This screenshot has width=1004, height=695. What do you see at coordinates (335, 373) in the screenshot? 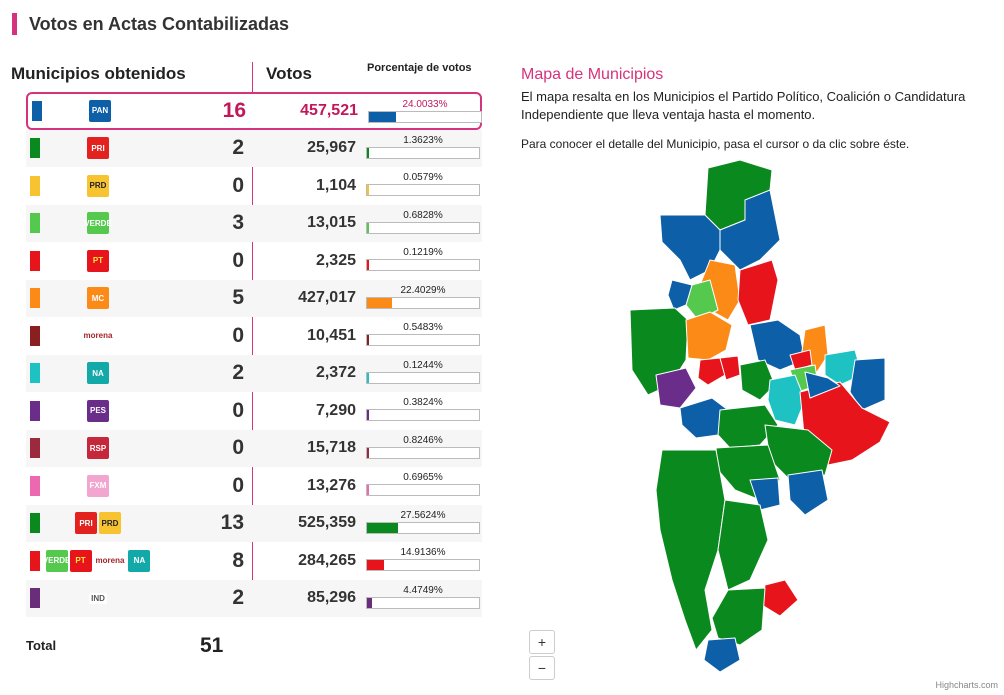
I see `votes-count: 2,372` at bounding box center [335, 373].